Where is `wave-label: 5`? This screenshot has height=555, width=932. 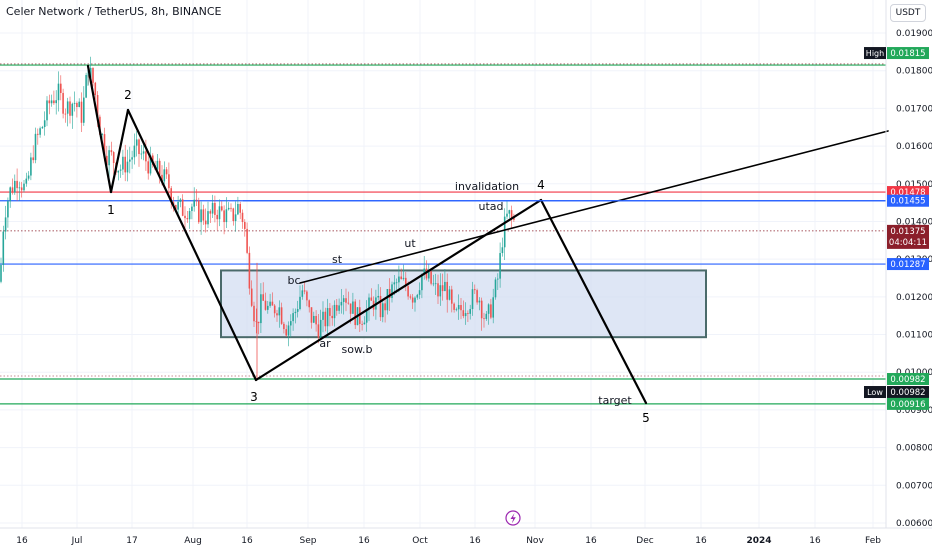 wave-label: 5 is located at coordinates (646, 418).